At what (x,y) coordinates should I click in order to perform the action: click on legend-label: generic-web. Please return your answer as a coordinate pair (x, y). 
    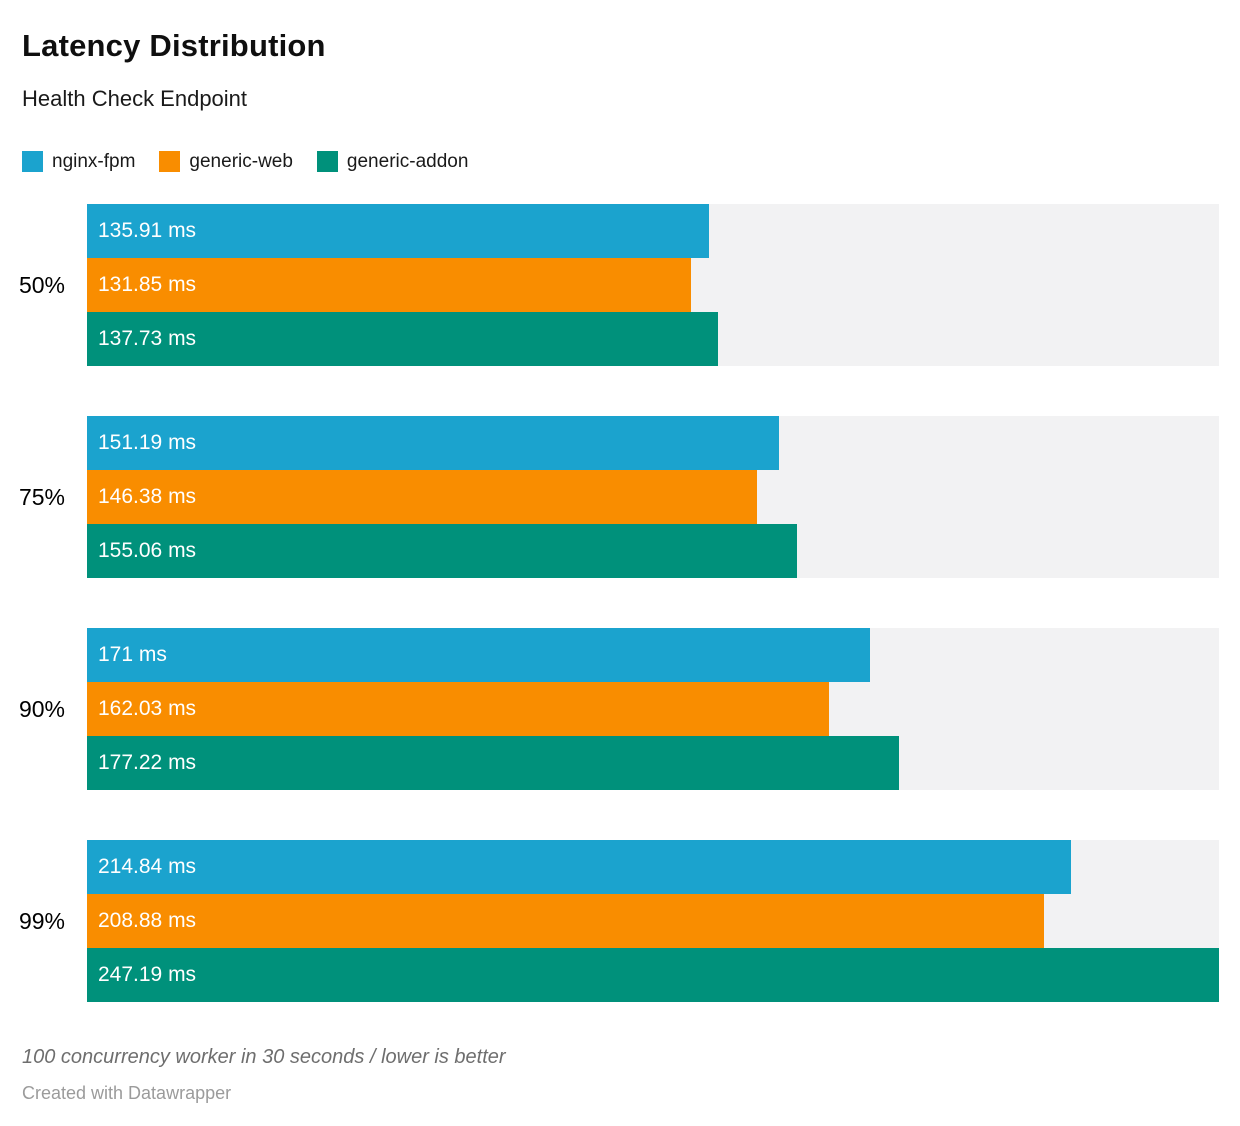
    Looking at the image, I should click on (241, 161).